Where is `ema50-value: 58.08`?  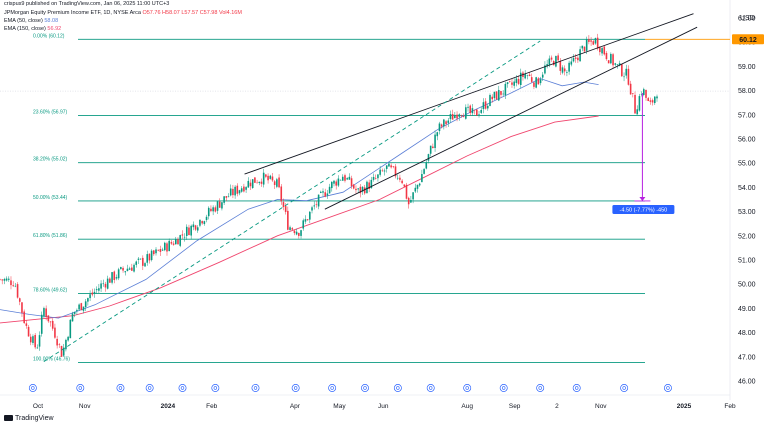 ema50-value: 58.08 is located at coordinates (51, 21).